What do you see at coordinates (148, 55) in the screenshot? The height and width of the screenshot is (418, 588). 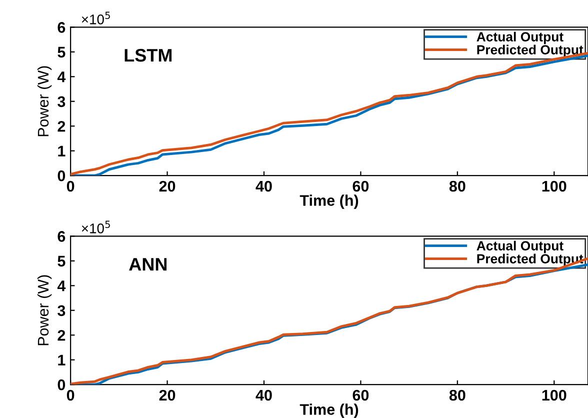 I see `text: LSTM` at bounding box center [148, 55].